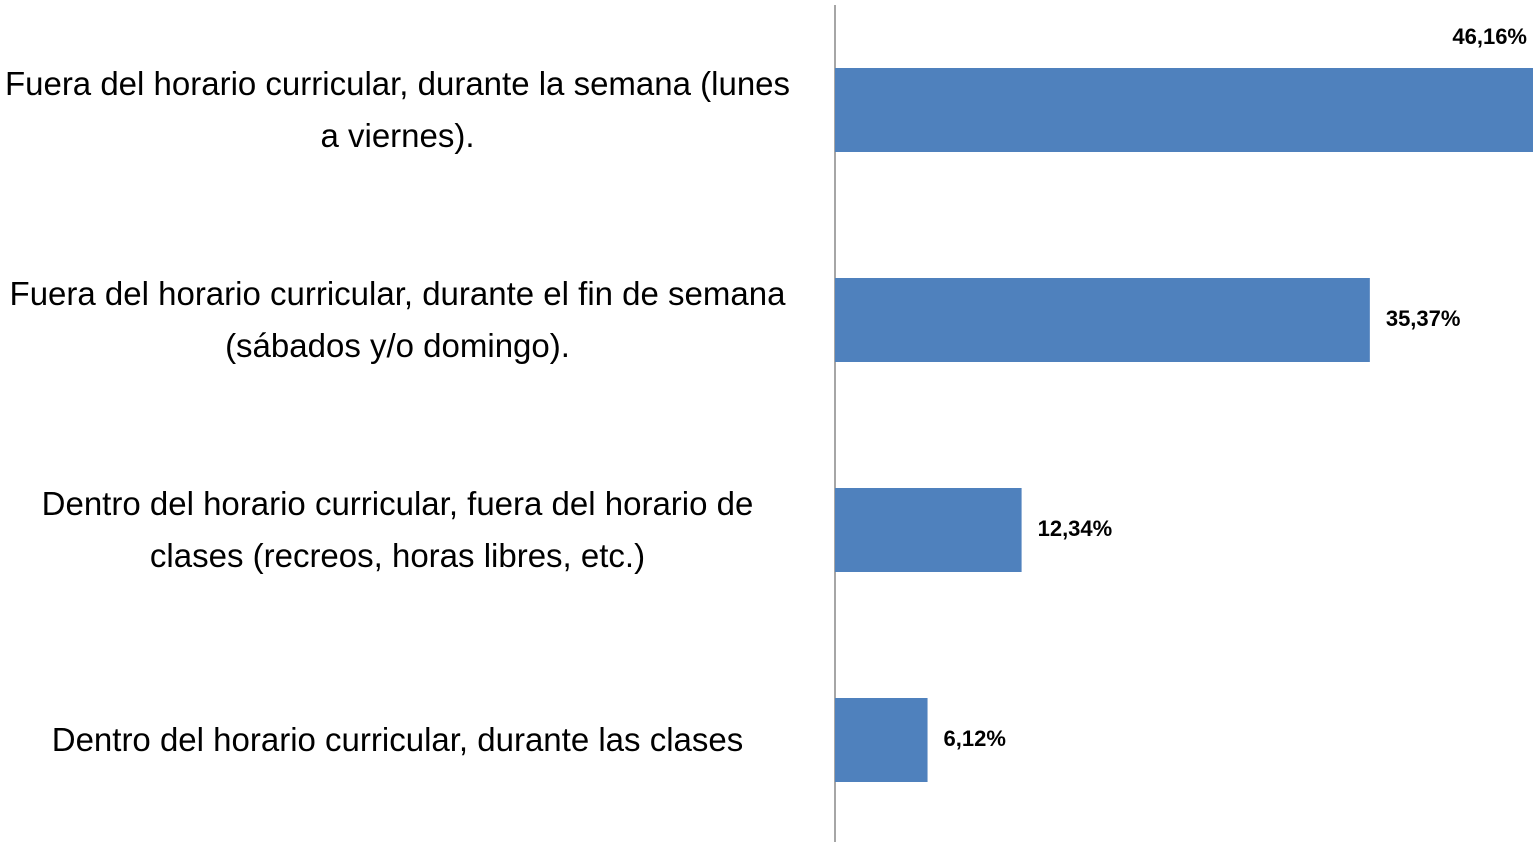 This screenshot has width=1533, height=842. Describe the element at coordinates (1423, 318) in the screenshot. I see `value-label: 35,37%` at that location.